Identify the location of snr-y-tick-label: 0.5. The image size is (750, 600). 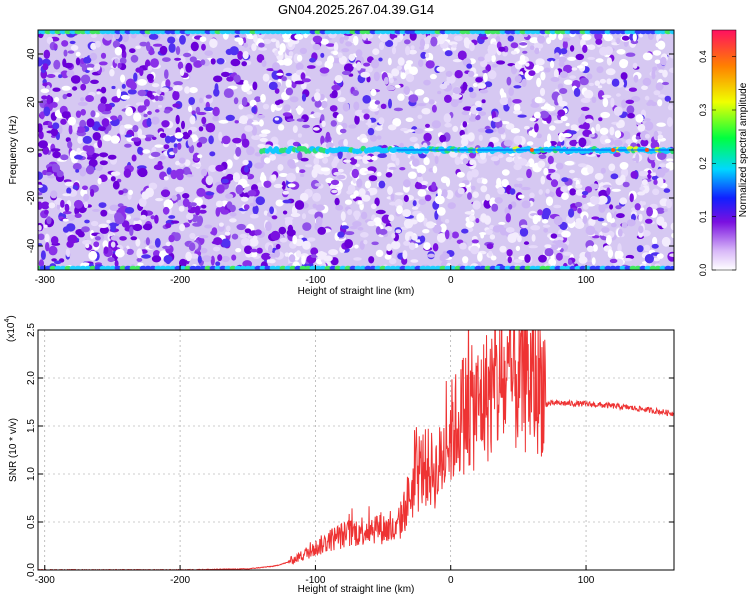
(31, 522).